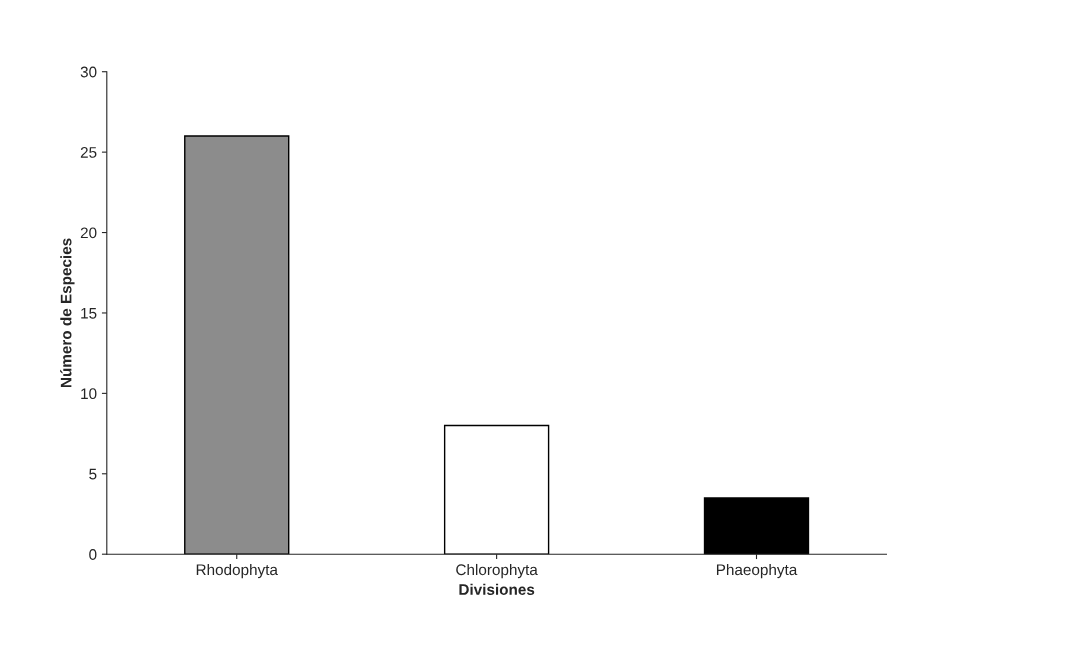  I want to click on y-tick-label: 30, so click(88, 72).